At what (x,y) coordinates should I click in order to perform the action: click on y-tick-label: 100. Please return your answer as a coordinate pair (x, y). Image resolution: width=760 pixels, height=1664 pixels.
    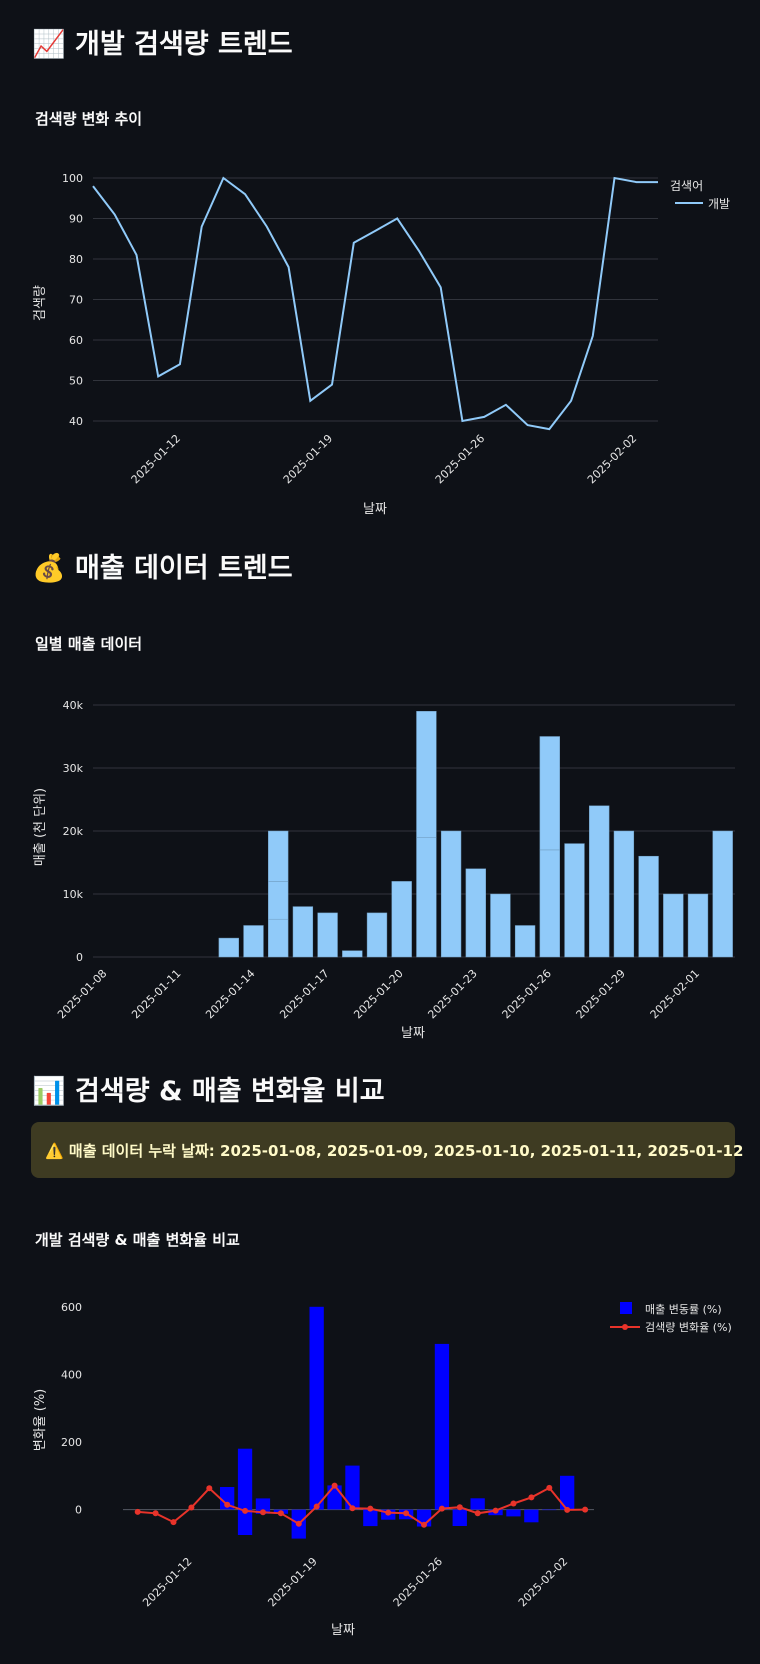
    Looking at the image, I should click on (72, 178).